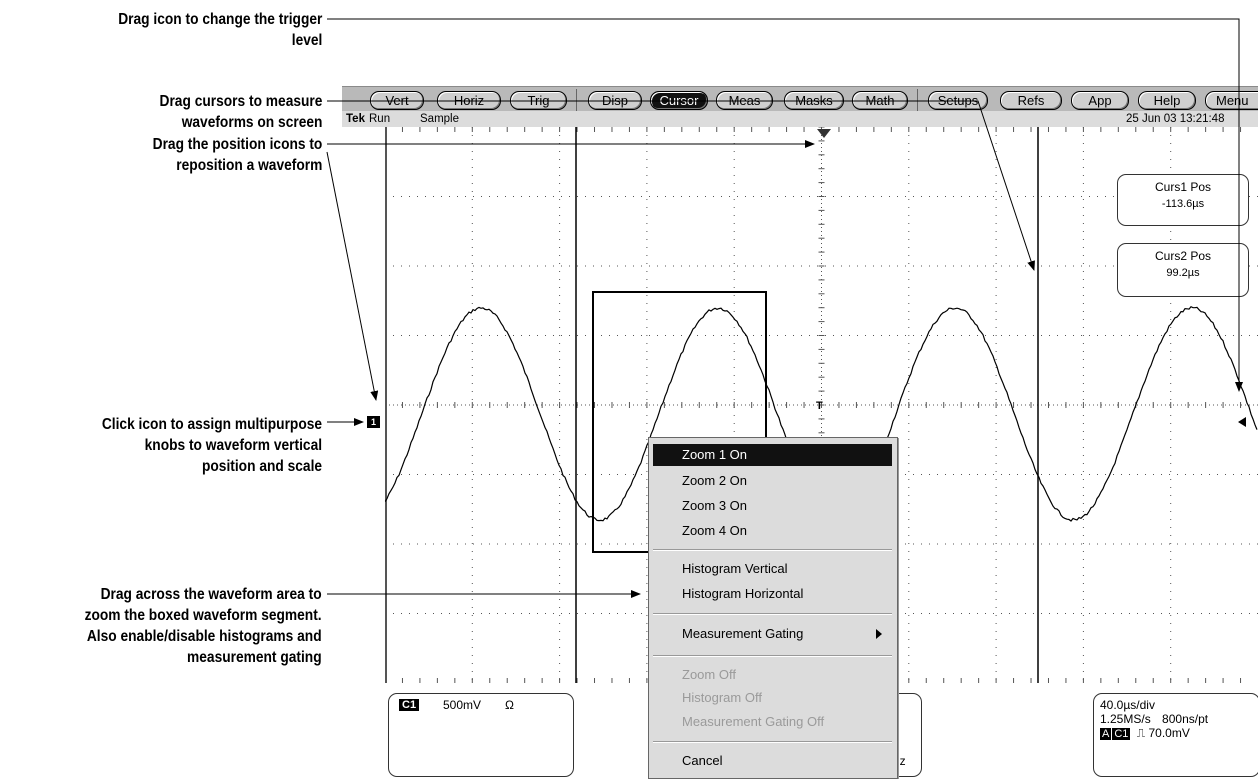  Describe the element at coordinates (509, 705) in the screenshot. I see `channel1-coupling: Ω` at that location.